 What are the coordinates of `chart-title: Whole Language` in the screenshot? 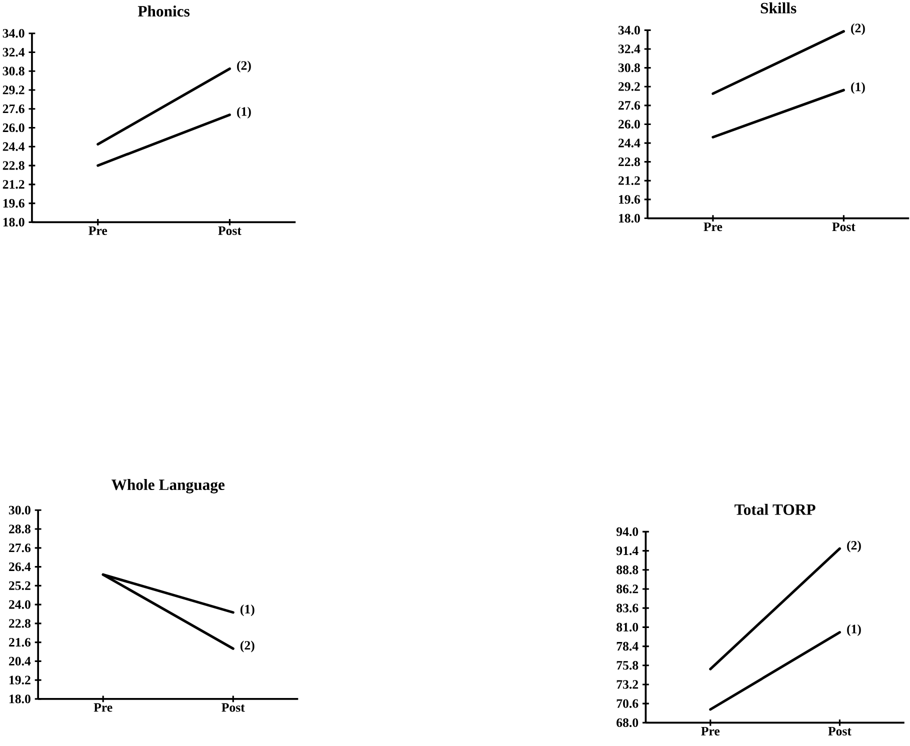 It's located at (168, 486).